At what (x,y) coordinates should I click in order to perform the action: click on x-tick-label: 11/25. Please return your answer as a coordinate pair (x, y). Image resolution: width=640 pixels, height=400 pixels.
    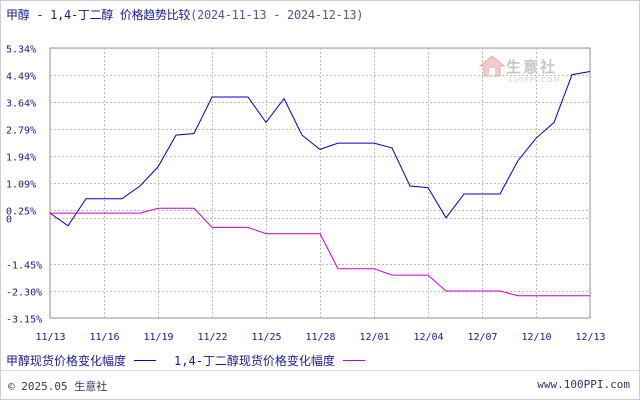
    Looking at the image, I should click on (266, 337).